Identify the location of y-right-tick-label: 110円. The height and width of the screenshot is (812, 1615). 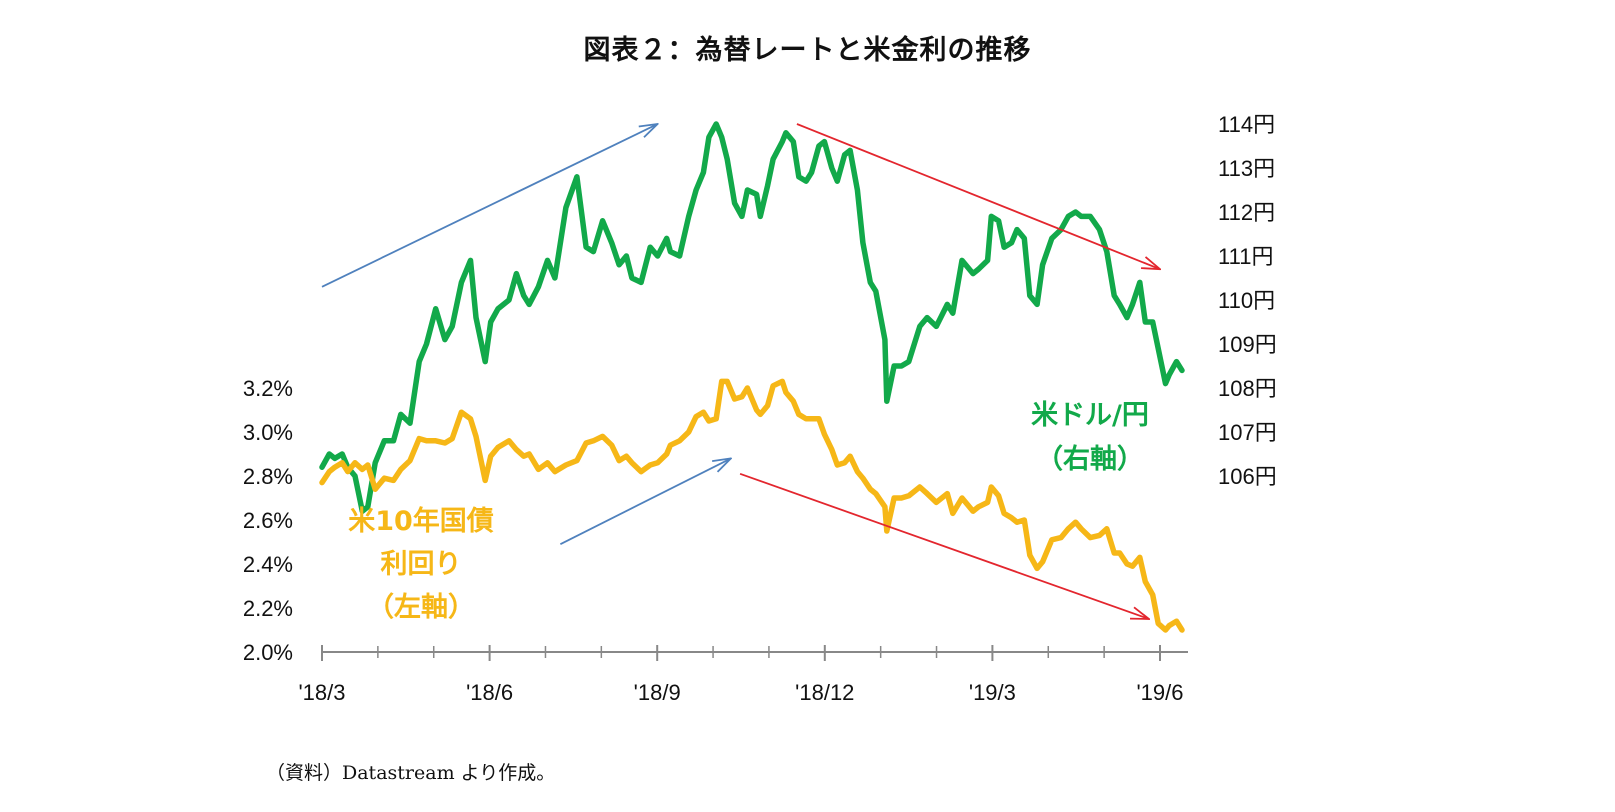
(1246, 300).